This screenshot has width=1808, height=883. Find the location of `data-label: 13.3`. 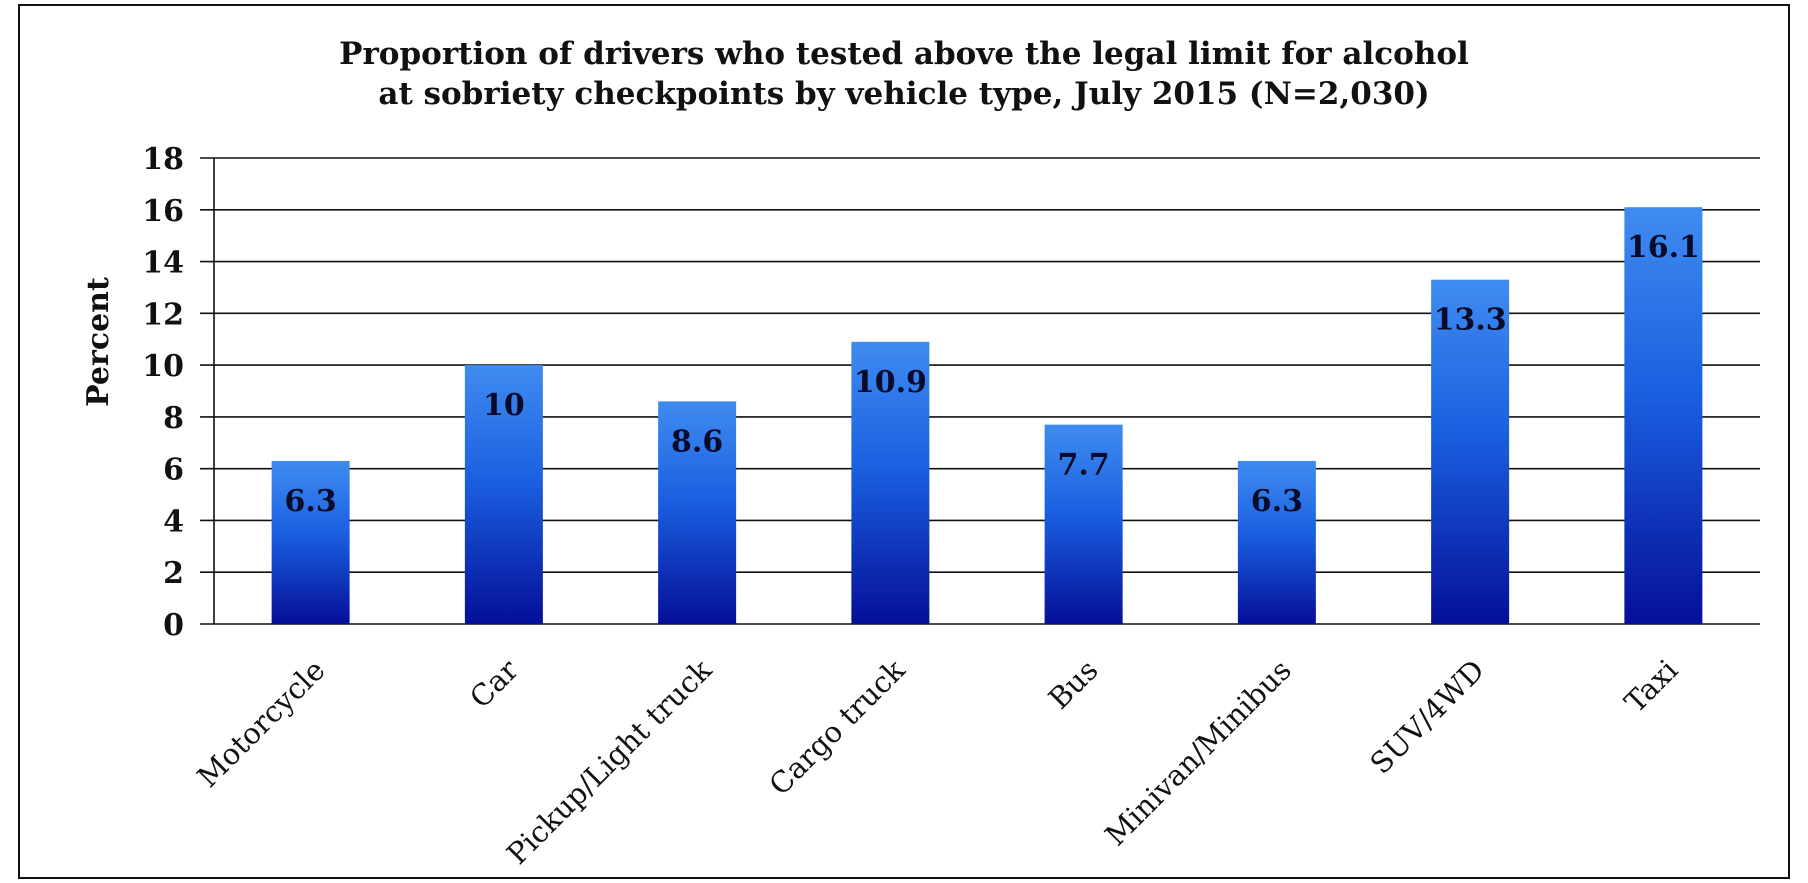

data-label: 13.3 is located at coordinates (1470, 320).